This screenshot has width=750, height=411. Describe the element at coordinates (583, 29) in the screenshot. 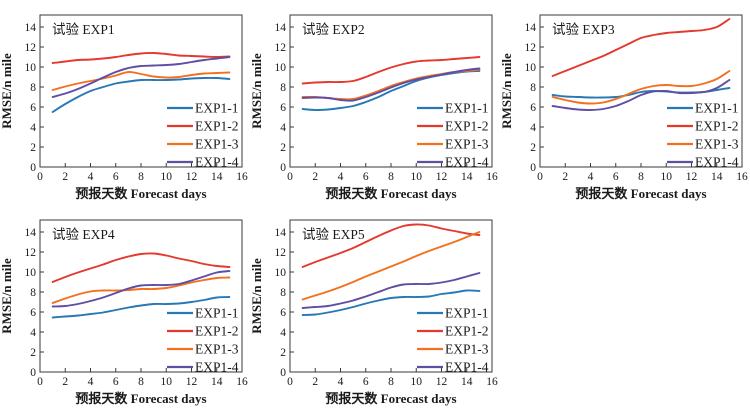

I see `chart-title: 试验 EXP3` at that location.